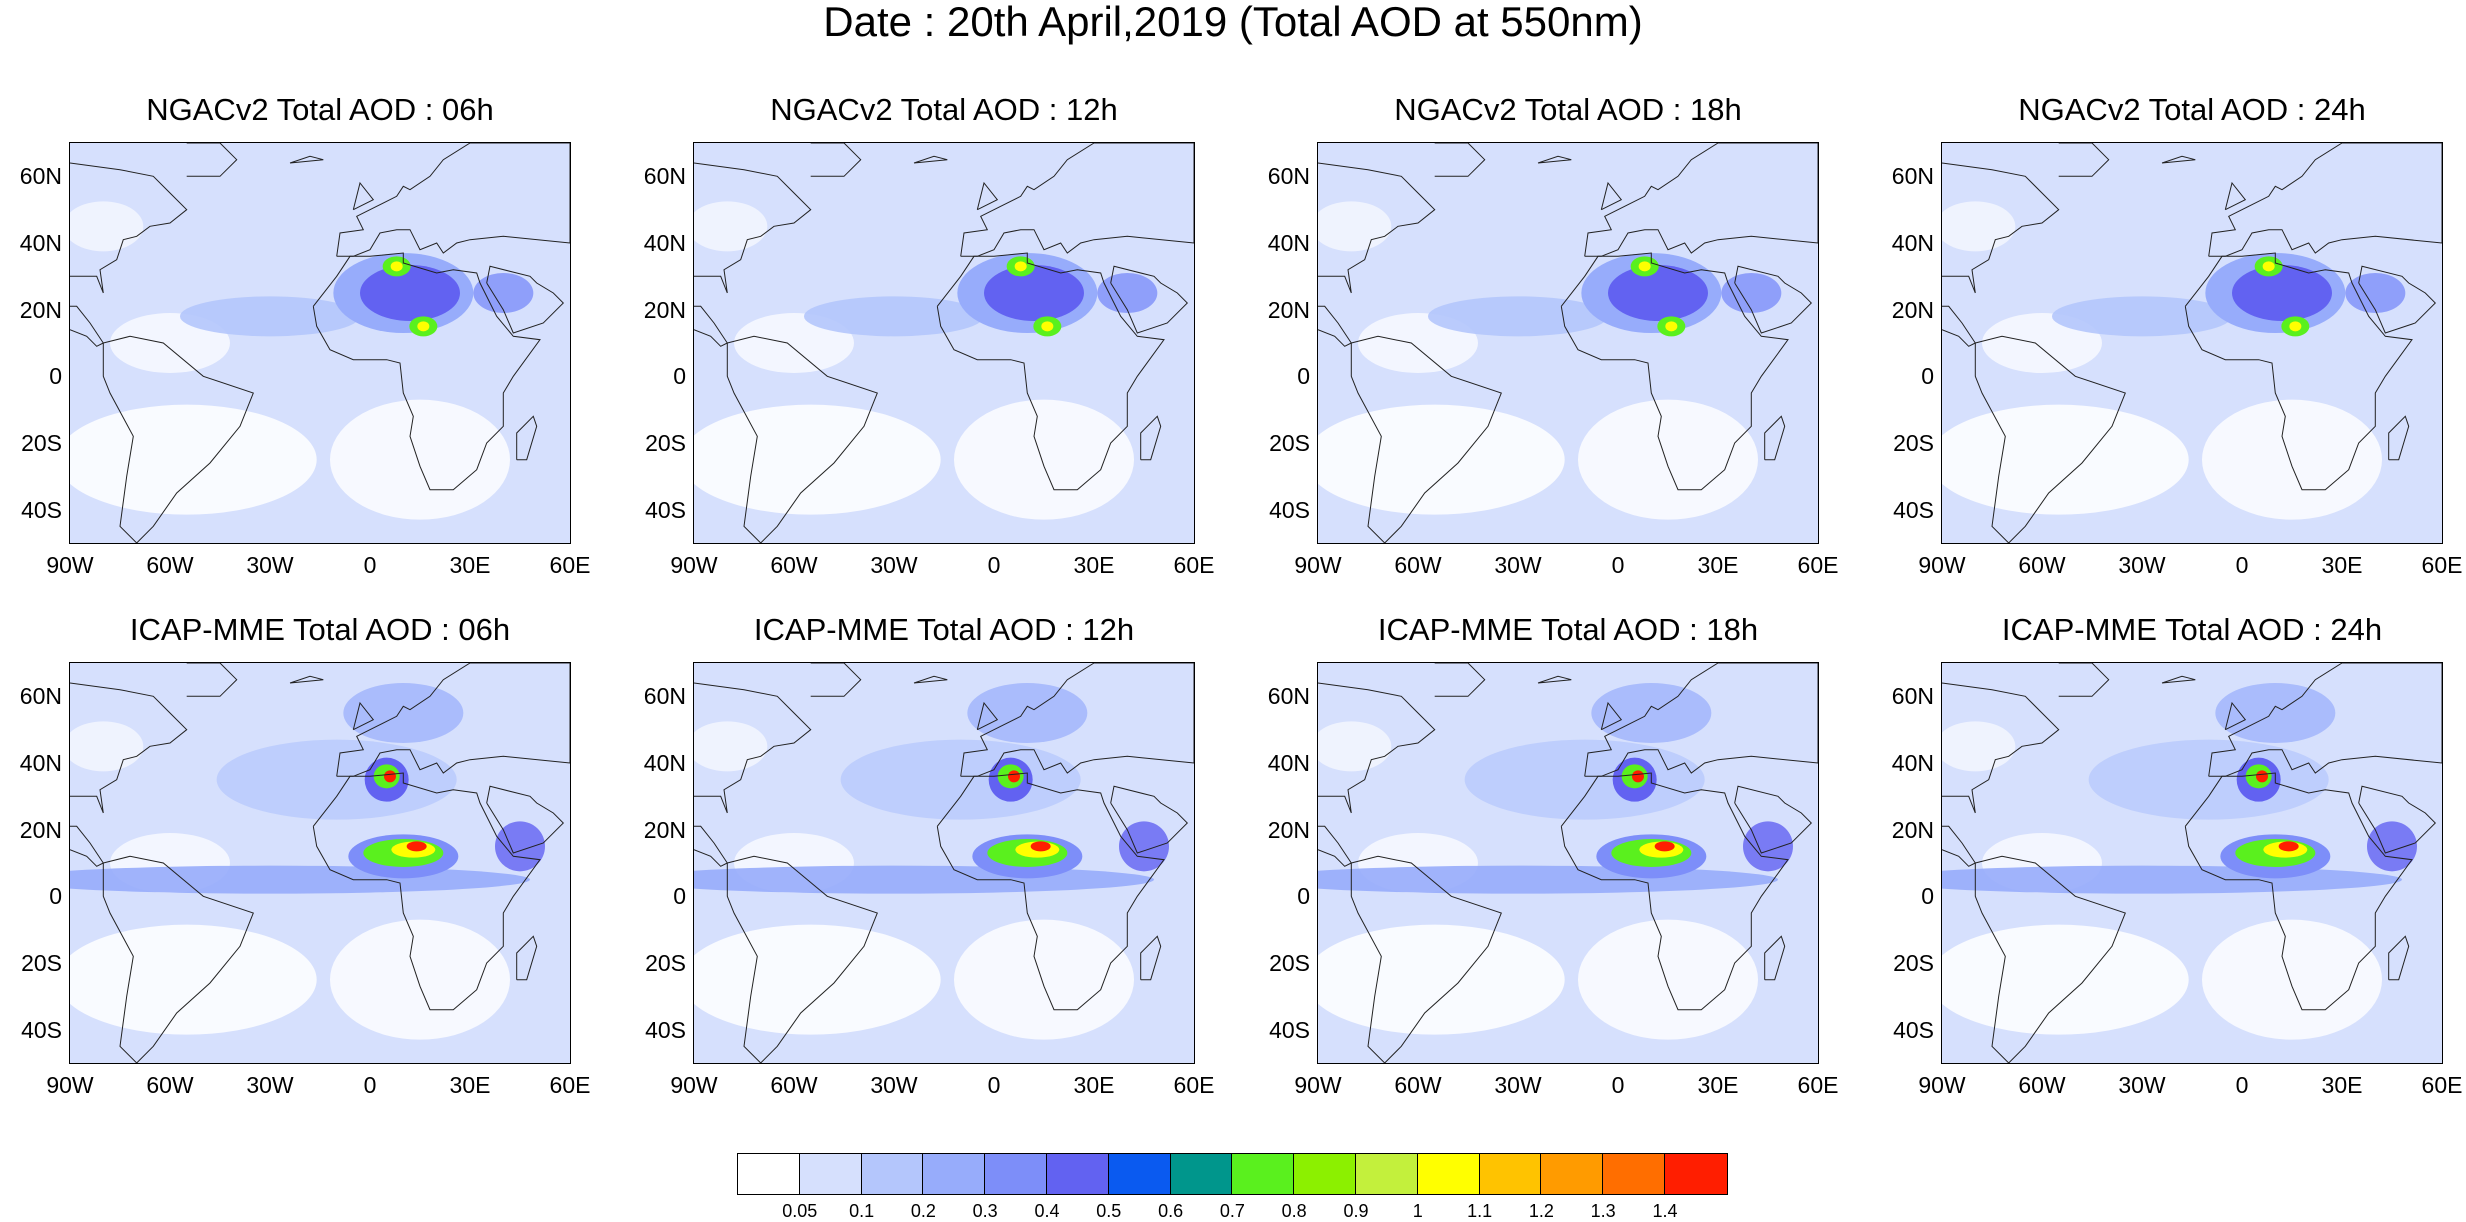 This screenshot has height=1222, width=2466. I want to click on colorbar-label: 0.6, so click(1171, 1211).